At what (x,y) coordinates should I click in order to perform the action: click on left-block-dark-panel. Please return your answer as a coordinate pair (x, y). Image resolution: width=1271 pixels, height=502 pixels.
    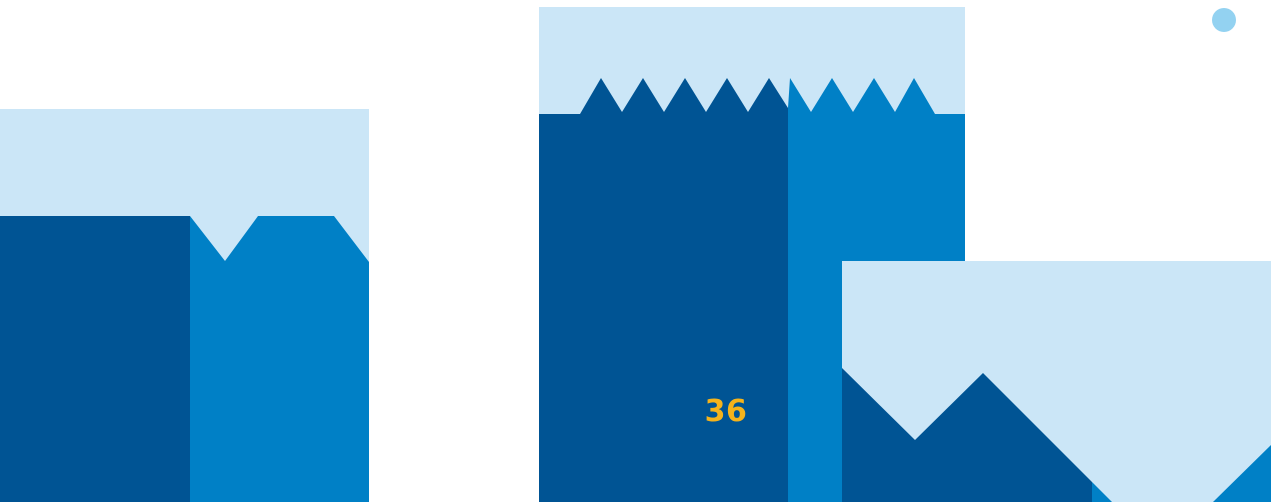
    Looking at the image, I should click on (95, 359).